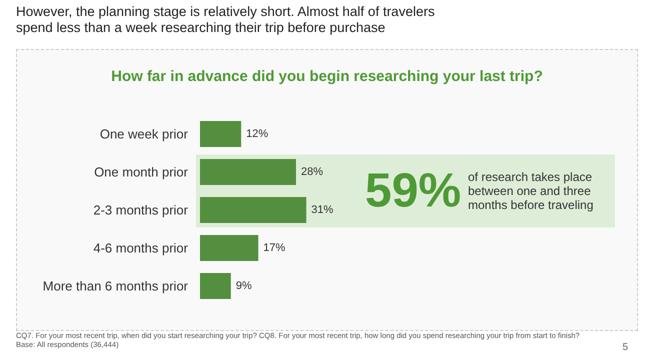 The height and width of the screenshot is (361, 650). Describe the element at coordinates (327, 76) in the screenshot. I see `chart-subtitle: How far in advance did you begin researching your last trip?` at that location.